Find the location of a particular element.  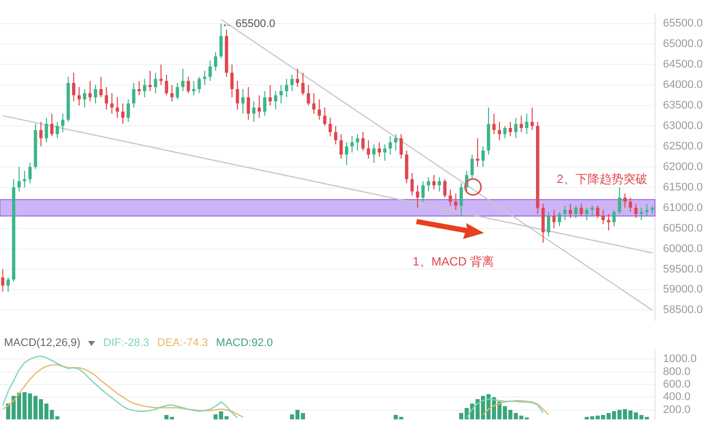

y-tick-label: 62000.0 is located at coordinates (683, 166).